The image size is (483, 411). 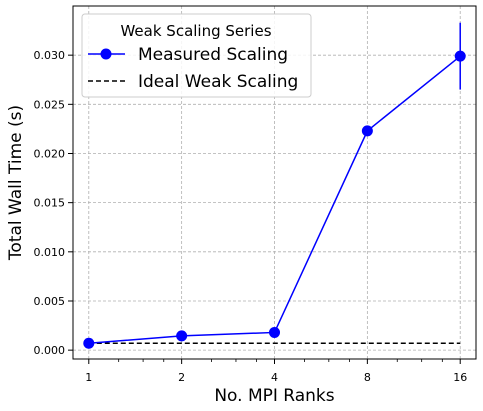 What do you see at coordinates (50, 203) in the screenshot?
I see `y-tick-label: 0.015` at bounding box center [50, 203].